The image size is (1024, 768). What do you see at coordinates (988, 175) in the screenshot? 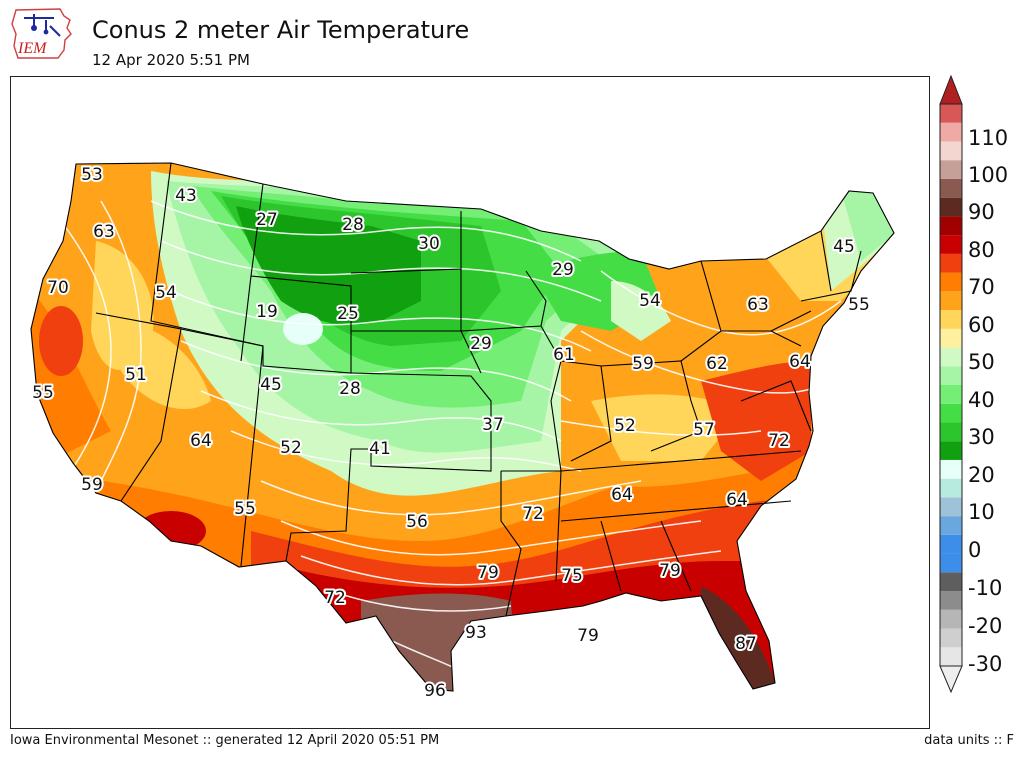
I see `legend-tick-label: 100` at bounding box center [988, 175].